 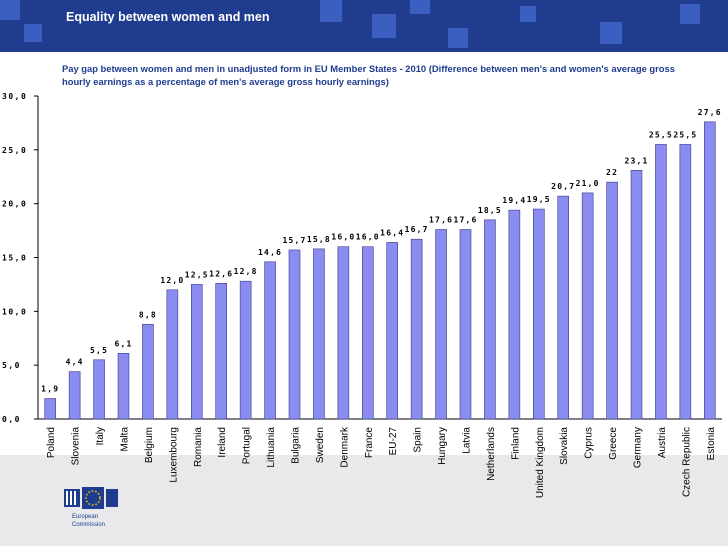 What do you see at coordinates (685, 282) in the screenshot?
I see `bar-czech-republic` at bounding box center [685, 282].